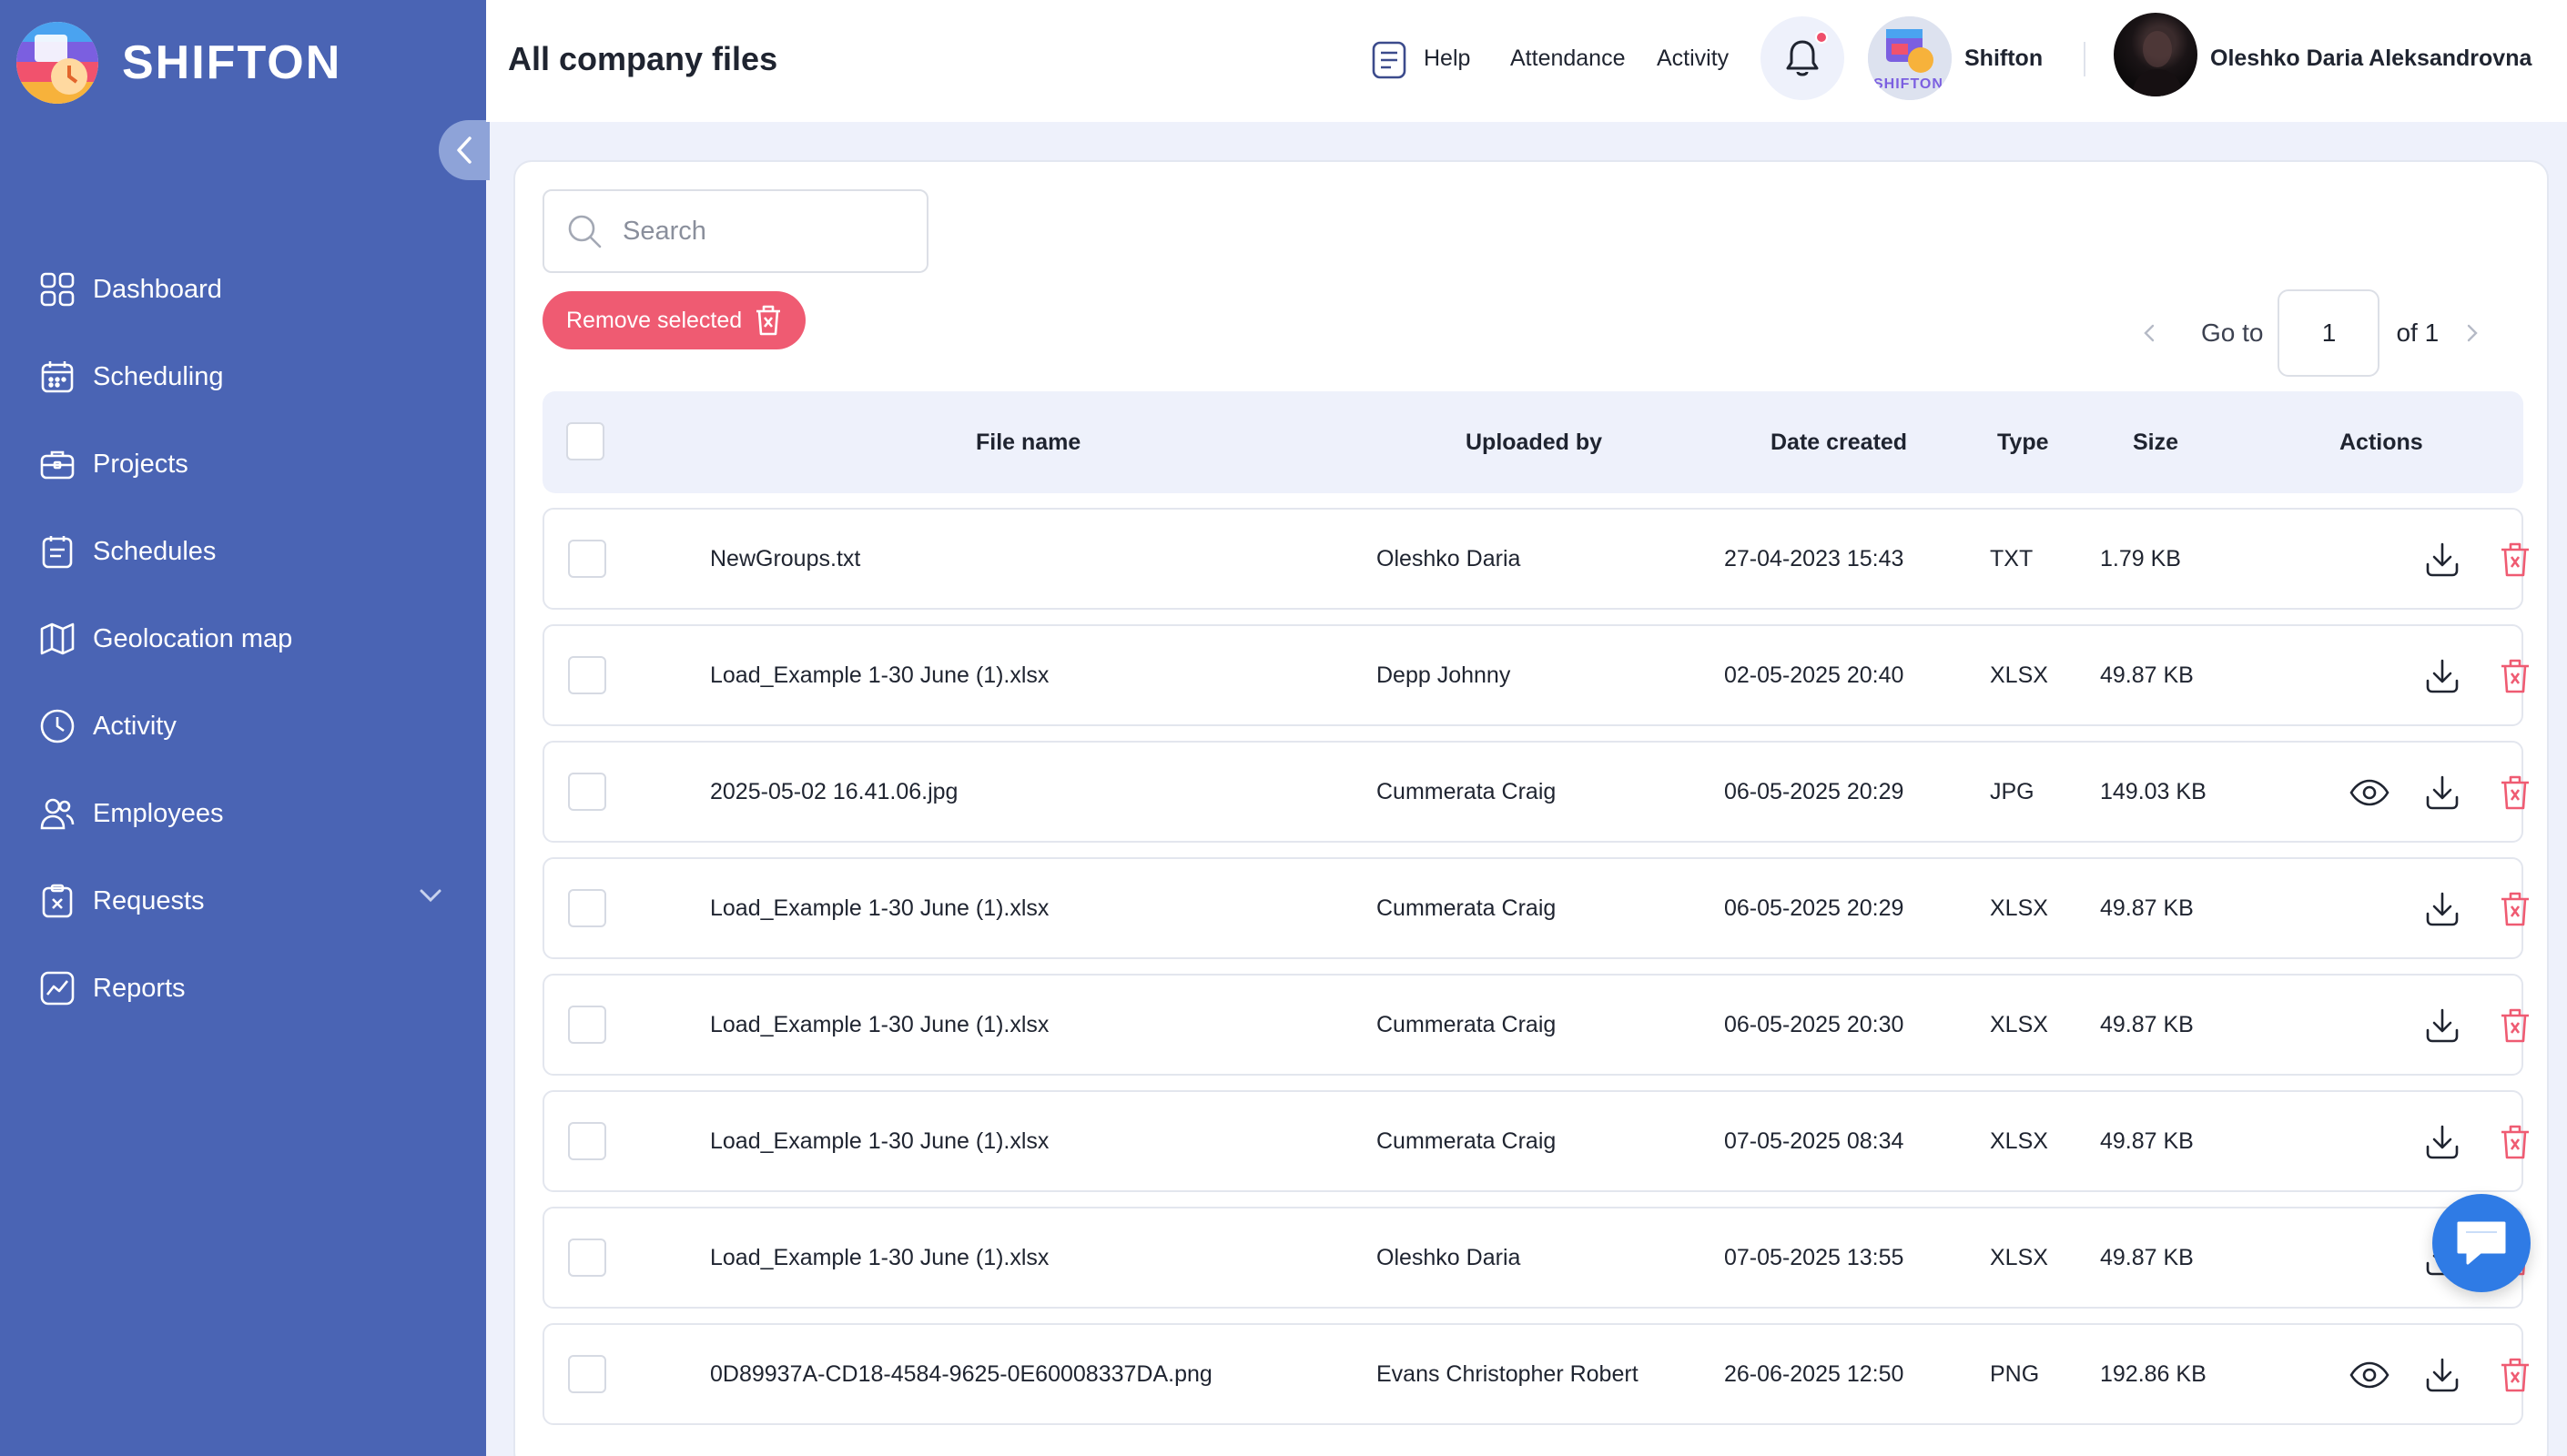  I want to click on dashboard-icon, so click(57, 289).